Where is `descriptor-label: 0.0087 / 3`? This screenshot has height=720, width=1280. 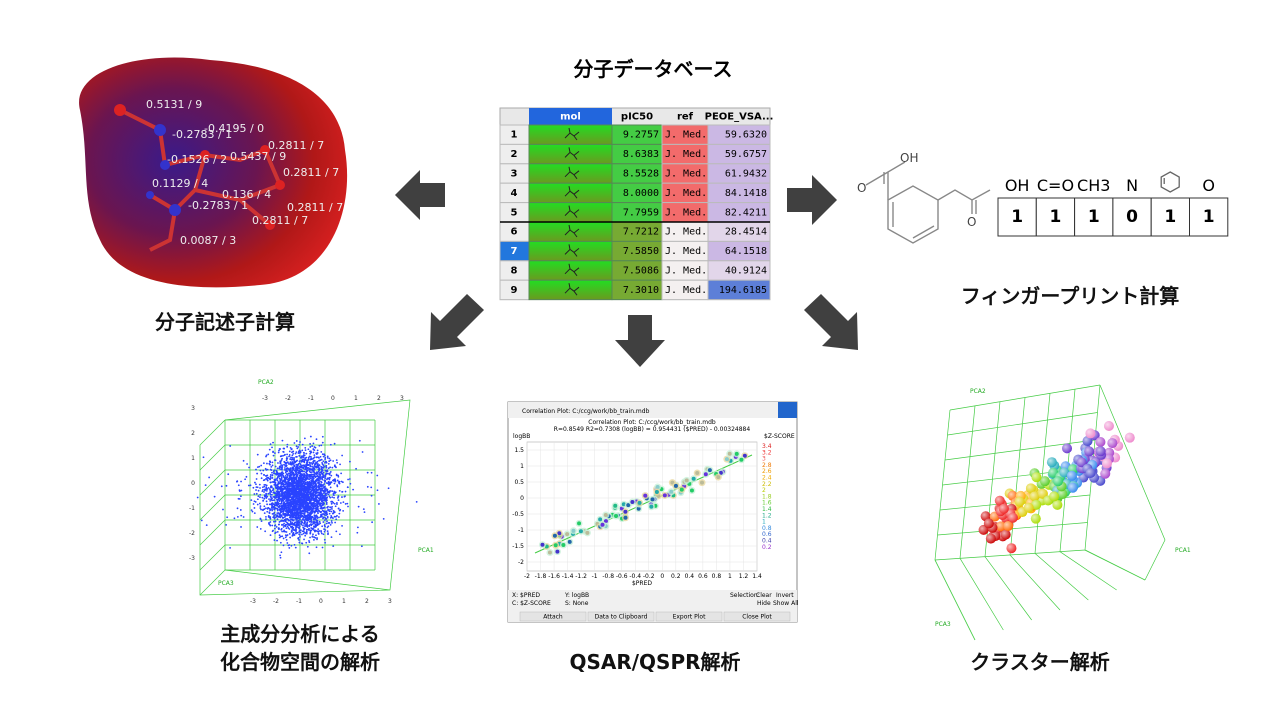
descriptor-label: 0.0087 / 3 is located at coordinates (208, 240).